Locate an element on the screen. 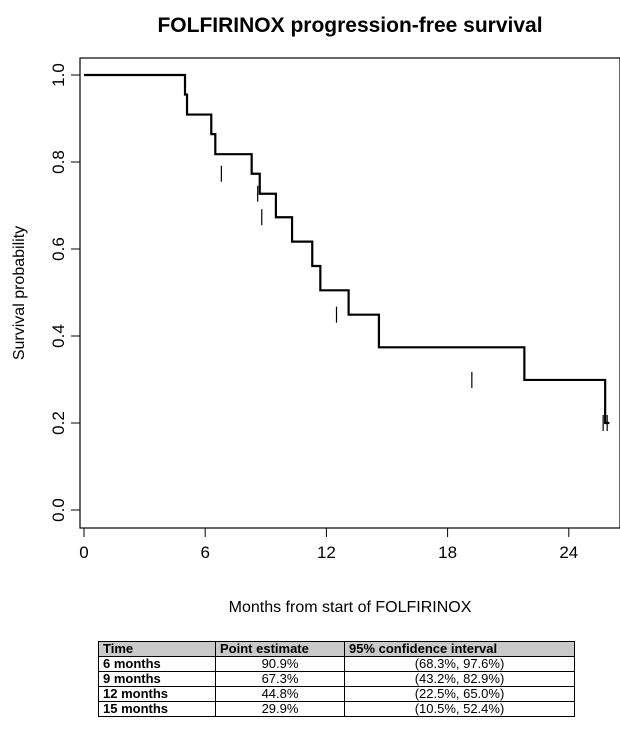 Image resolution: width=620 pixels, height=736 pixels. col-header-ci: 95% confidence interval is located at coordinates (459, 649).